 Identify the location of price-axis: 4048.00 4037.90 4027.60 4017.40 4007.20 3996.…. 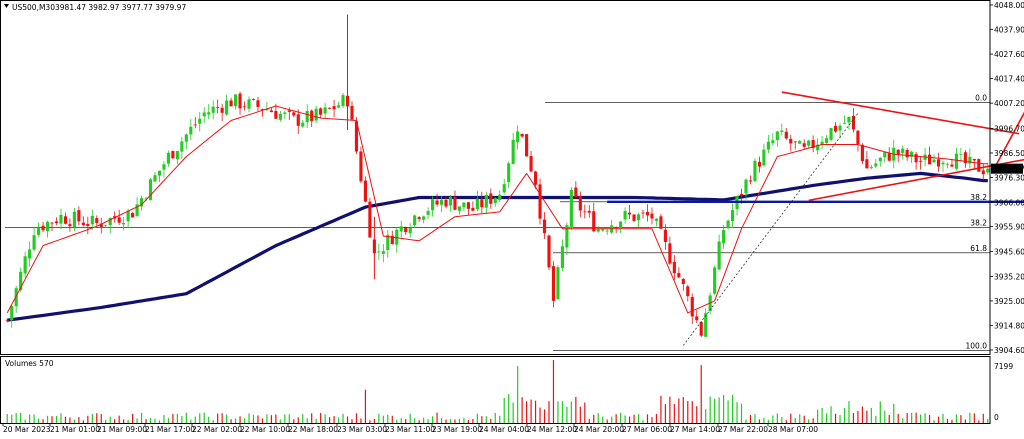
(1007, 178).